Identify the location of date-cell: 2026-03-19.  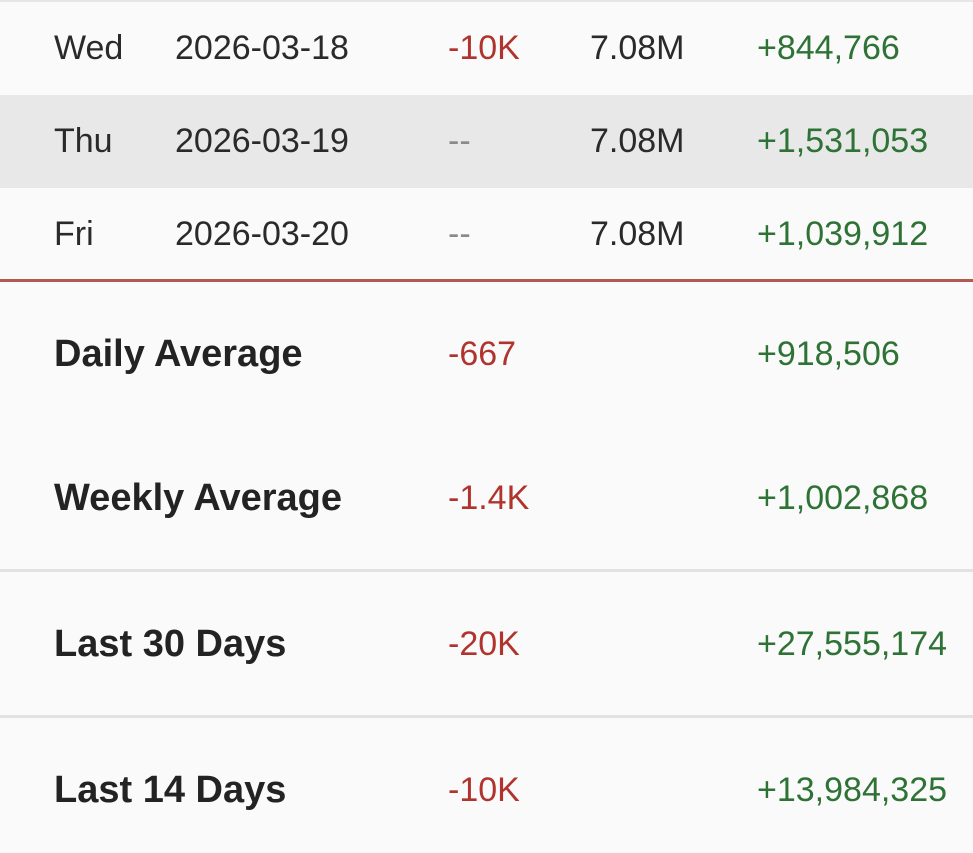
(262, 141).